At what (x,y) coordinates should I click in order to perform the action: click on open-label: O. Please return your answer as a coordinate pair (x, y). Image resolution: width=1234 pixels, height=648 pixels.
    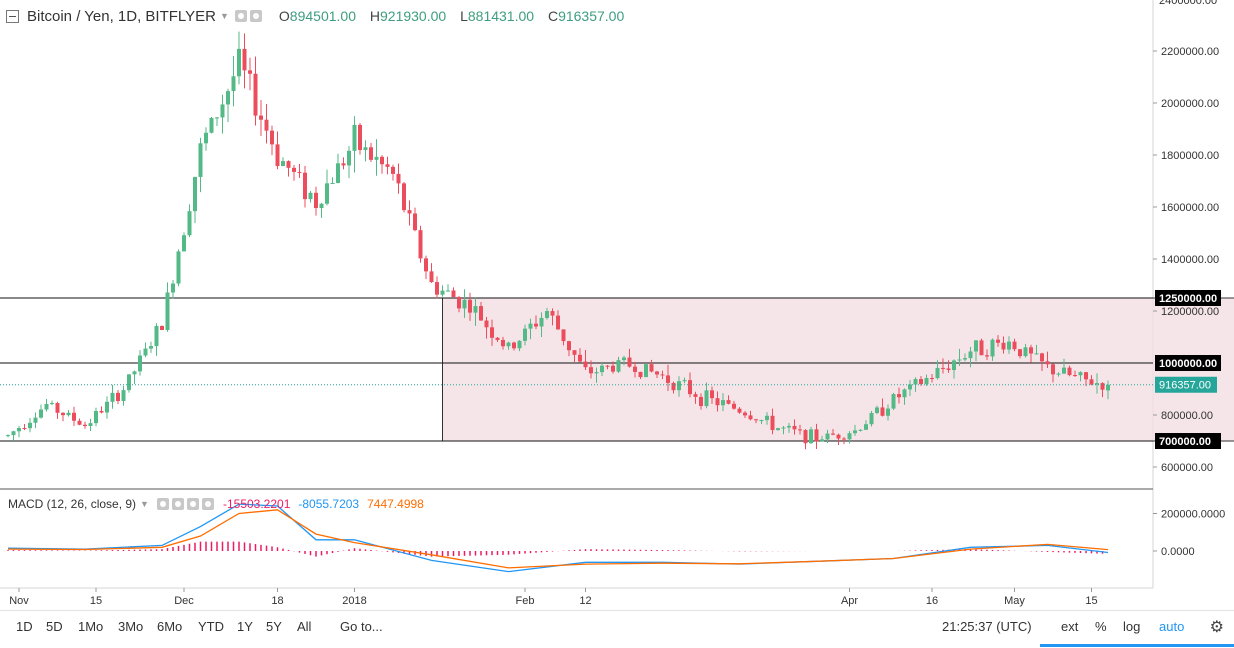
    Looking at the image, I should click on (284, 16).